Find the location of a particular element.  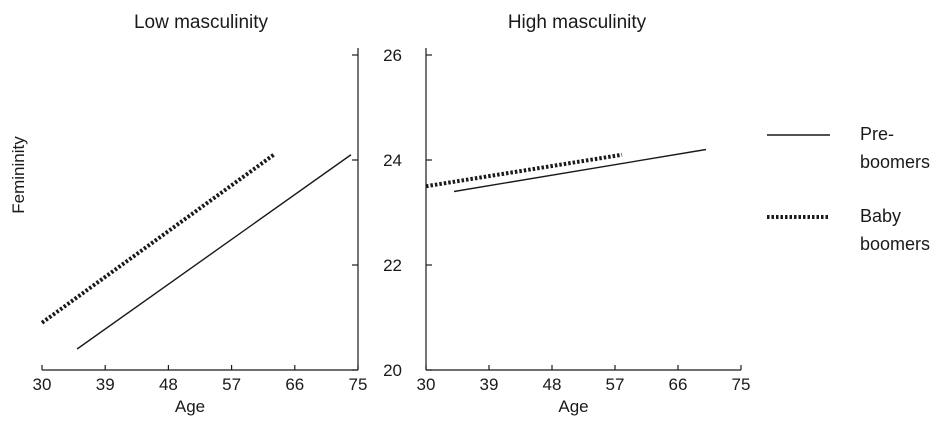

y-axis-label: Femininity is located at coordinates (18, 175).